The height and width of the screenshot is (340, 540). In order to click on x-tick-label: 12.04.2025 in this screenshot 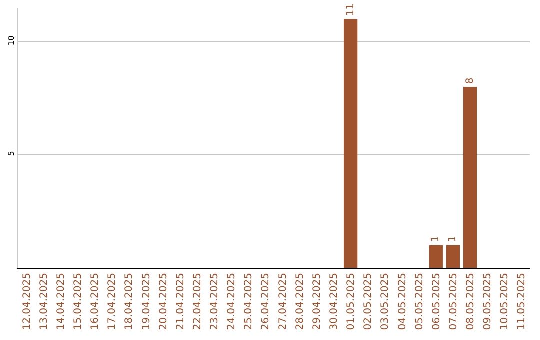, I will do `click(27, 301)`.